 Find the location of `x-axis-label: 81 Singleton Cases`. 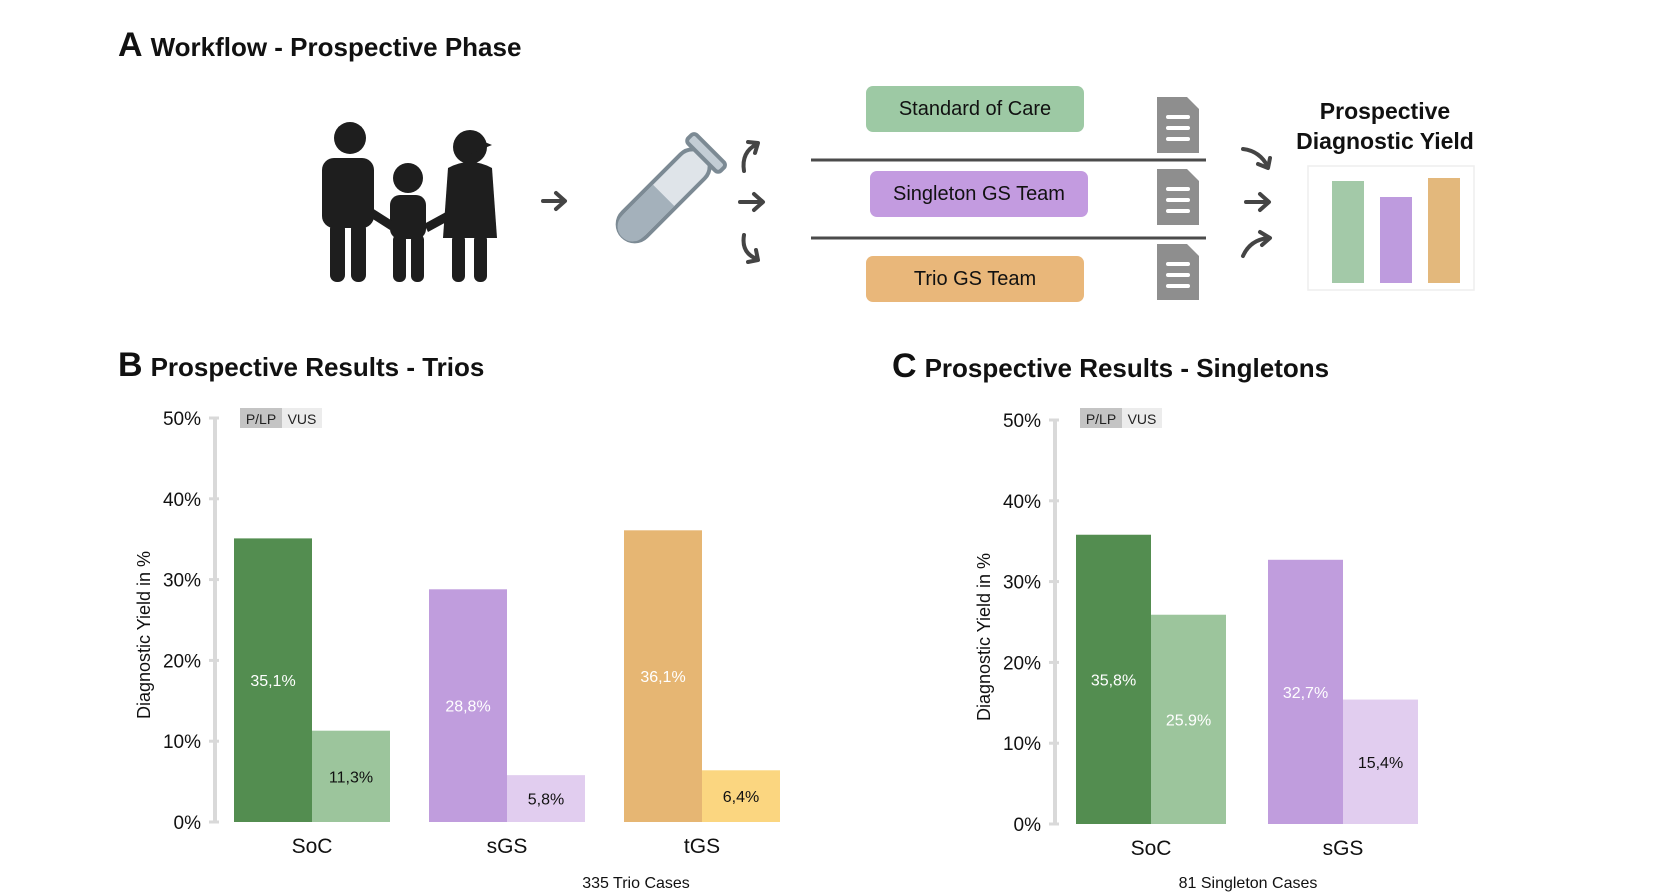

x-axis-label: 81 Singleton Cases is located at coordinates (1248, 883).